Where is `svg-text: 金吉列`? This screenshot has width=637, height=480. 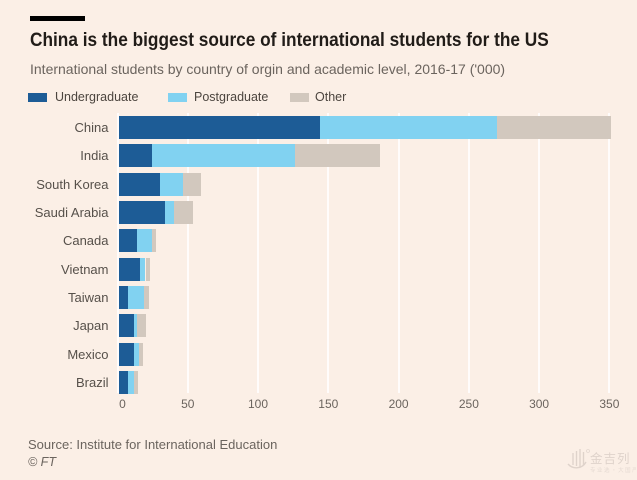 svg-text: 金吉列 is located at coordinates (610, 458).